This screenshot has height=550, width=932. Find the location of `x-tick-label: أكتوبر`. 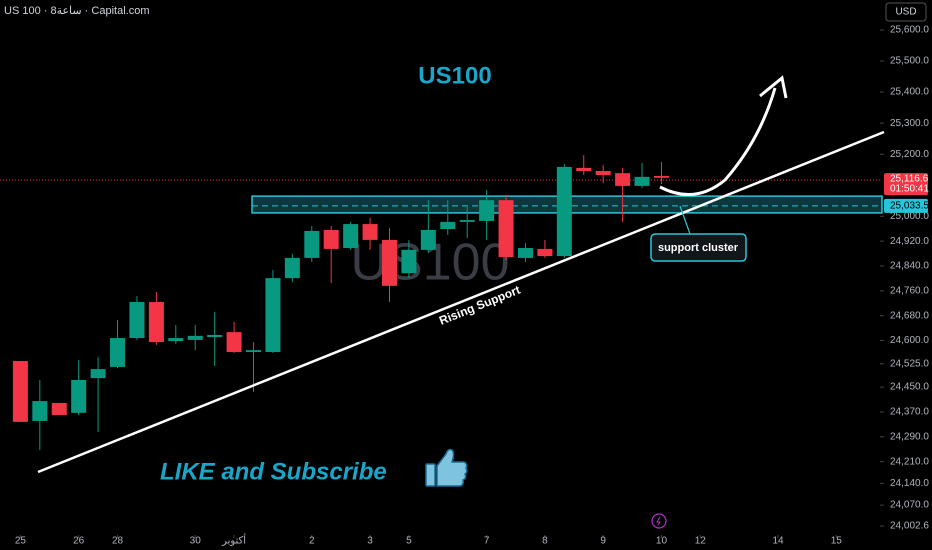

x-tick-label: أكتوبر is located at coordinates (233, 540).